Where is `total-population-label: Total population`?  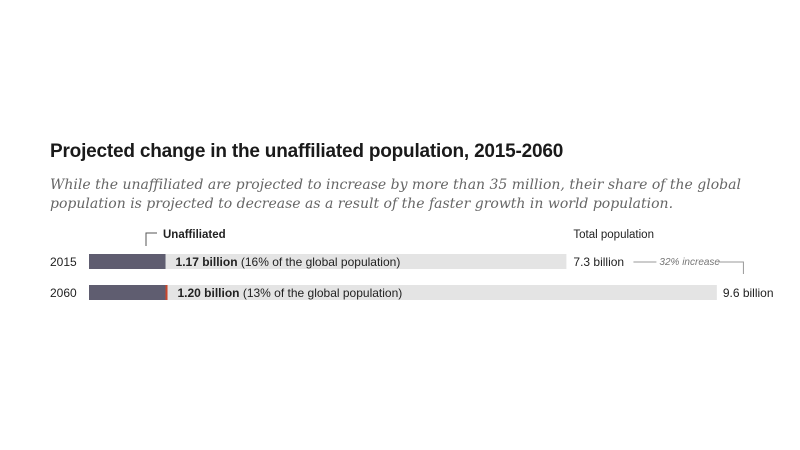
total-population-label: Total population is located at coordinates (613, 235).